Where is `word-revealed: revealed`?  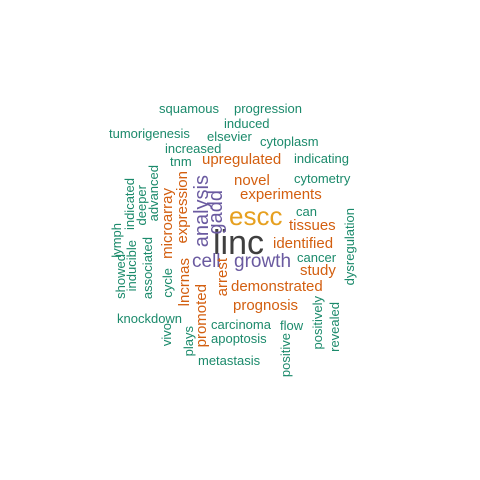
word-revealed: revealed is located at coordinates (334, 327).